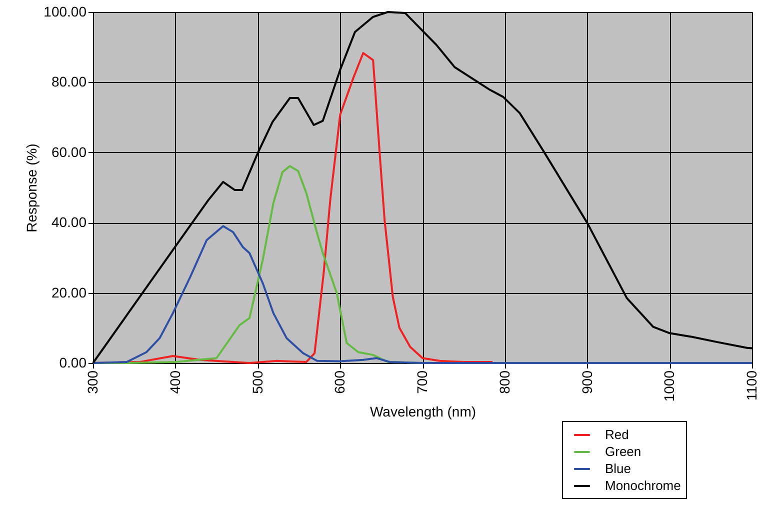 This screenshot has width=763, height=515. Describe the element at coordinates (617, 434) in the screenshot. I see `legend-label: Red` at that location.